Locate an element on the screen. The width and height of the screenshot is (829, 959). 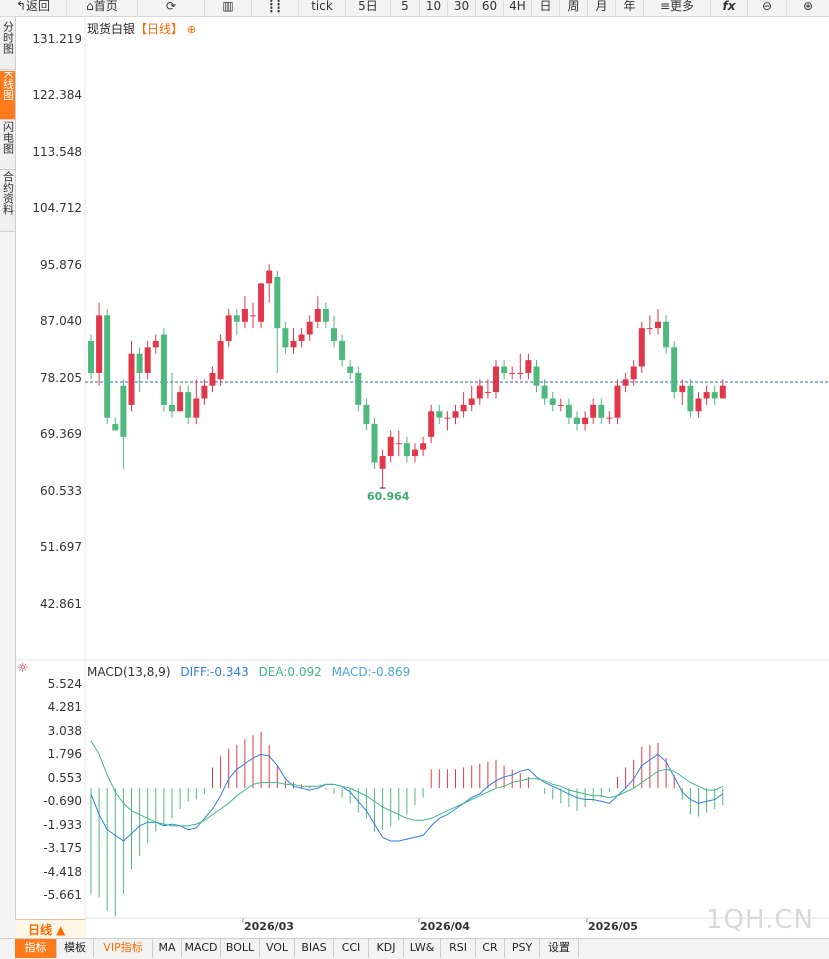
min5-button: 5 is located at coordinates (405, 8).